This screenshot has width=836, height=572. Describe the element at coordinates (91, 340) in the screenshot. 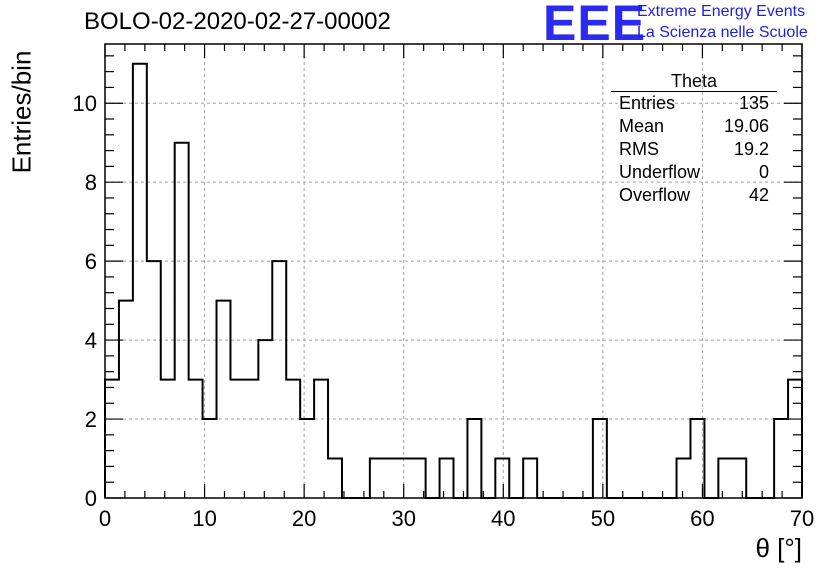

I see `y-tick-label: 4` at that location.